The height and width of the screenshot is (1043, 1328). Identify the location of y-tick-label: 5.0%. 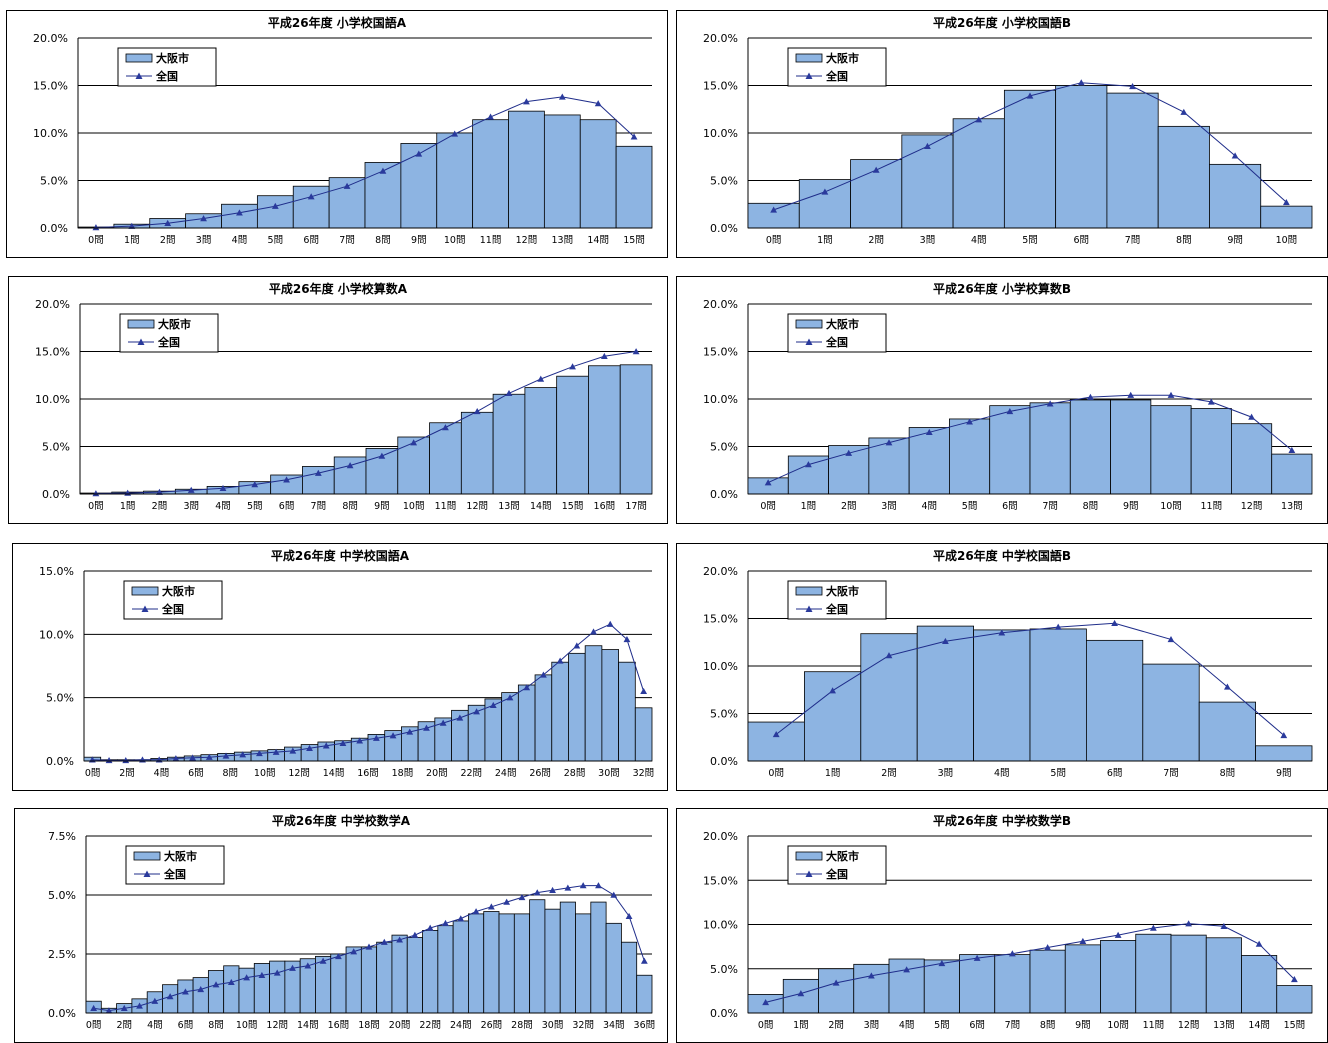
(724, 181).